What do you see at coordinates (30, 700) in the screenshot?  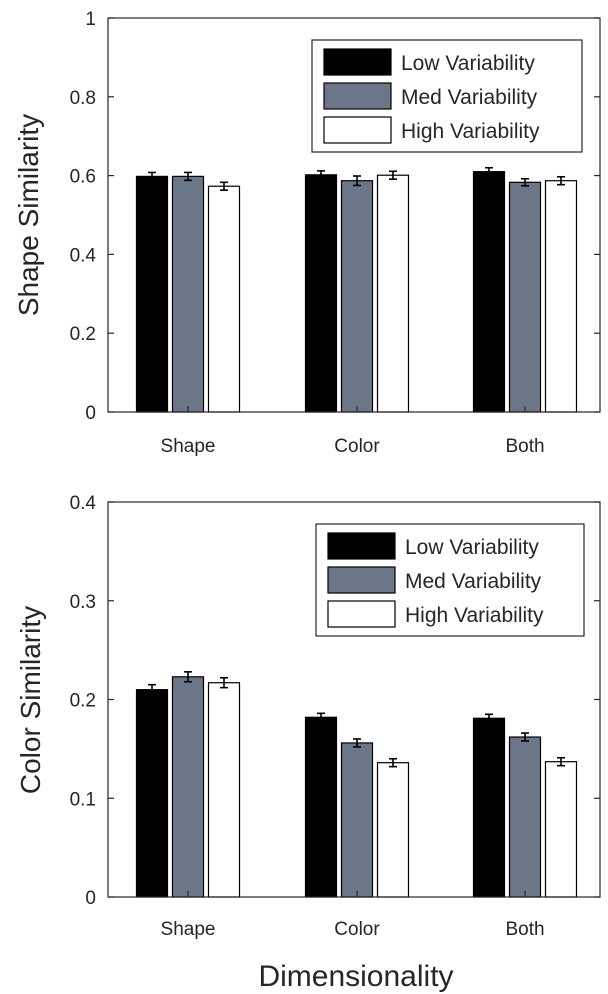 I see `y-axis-label: Color Similarity` at bounding box center [30, 700].